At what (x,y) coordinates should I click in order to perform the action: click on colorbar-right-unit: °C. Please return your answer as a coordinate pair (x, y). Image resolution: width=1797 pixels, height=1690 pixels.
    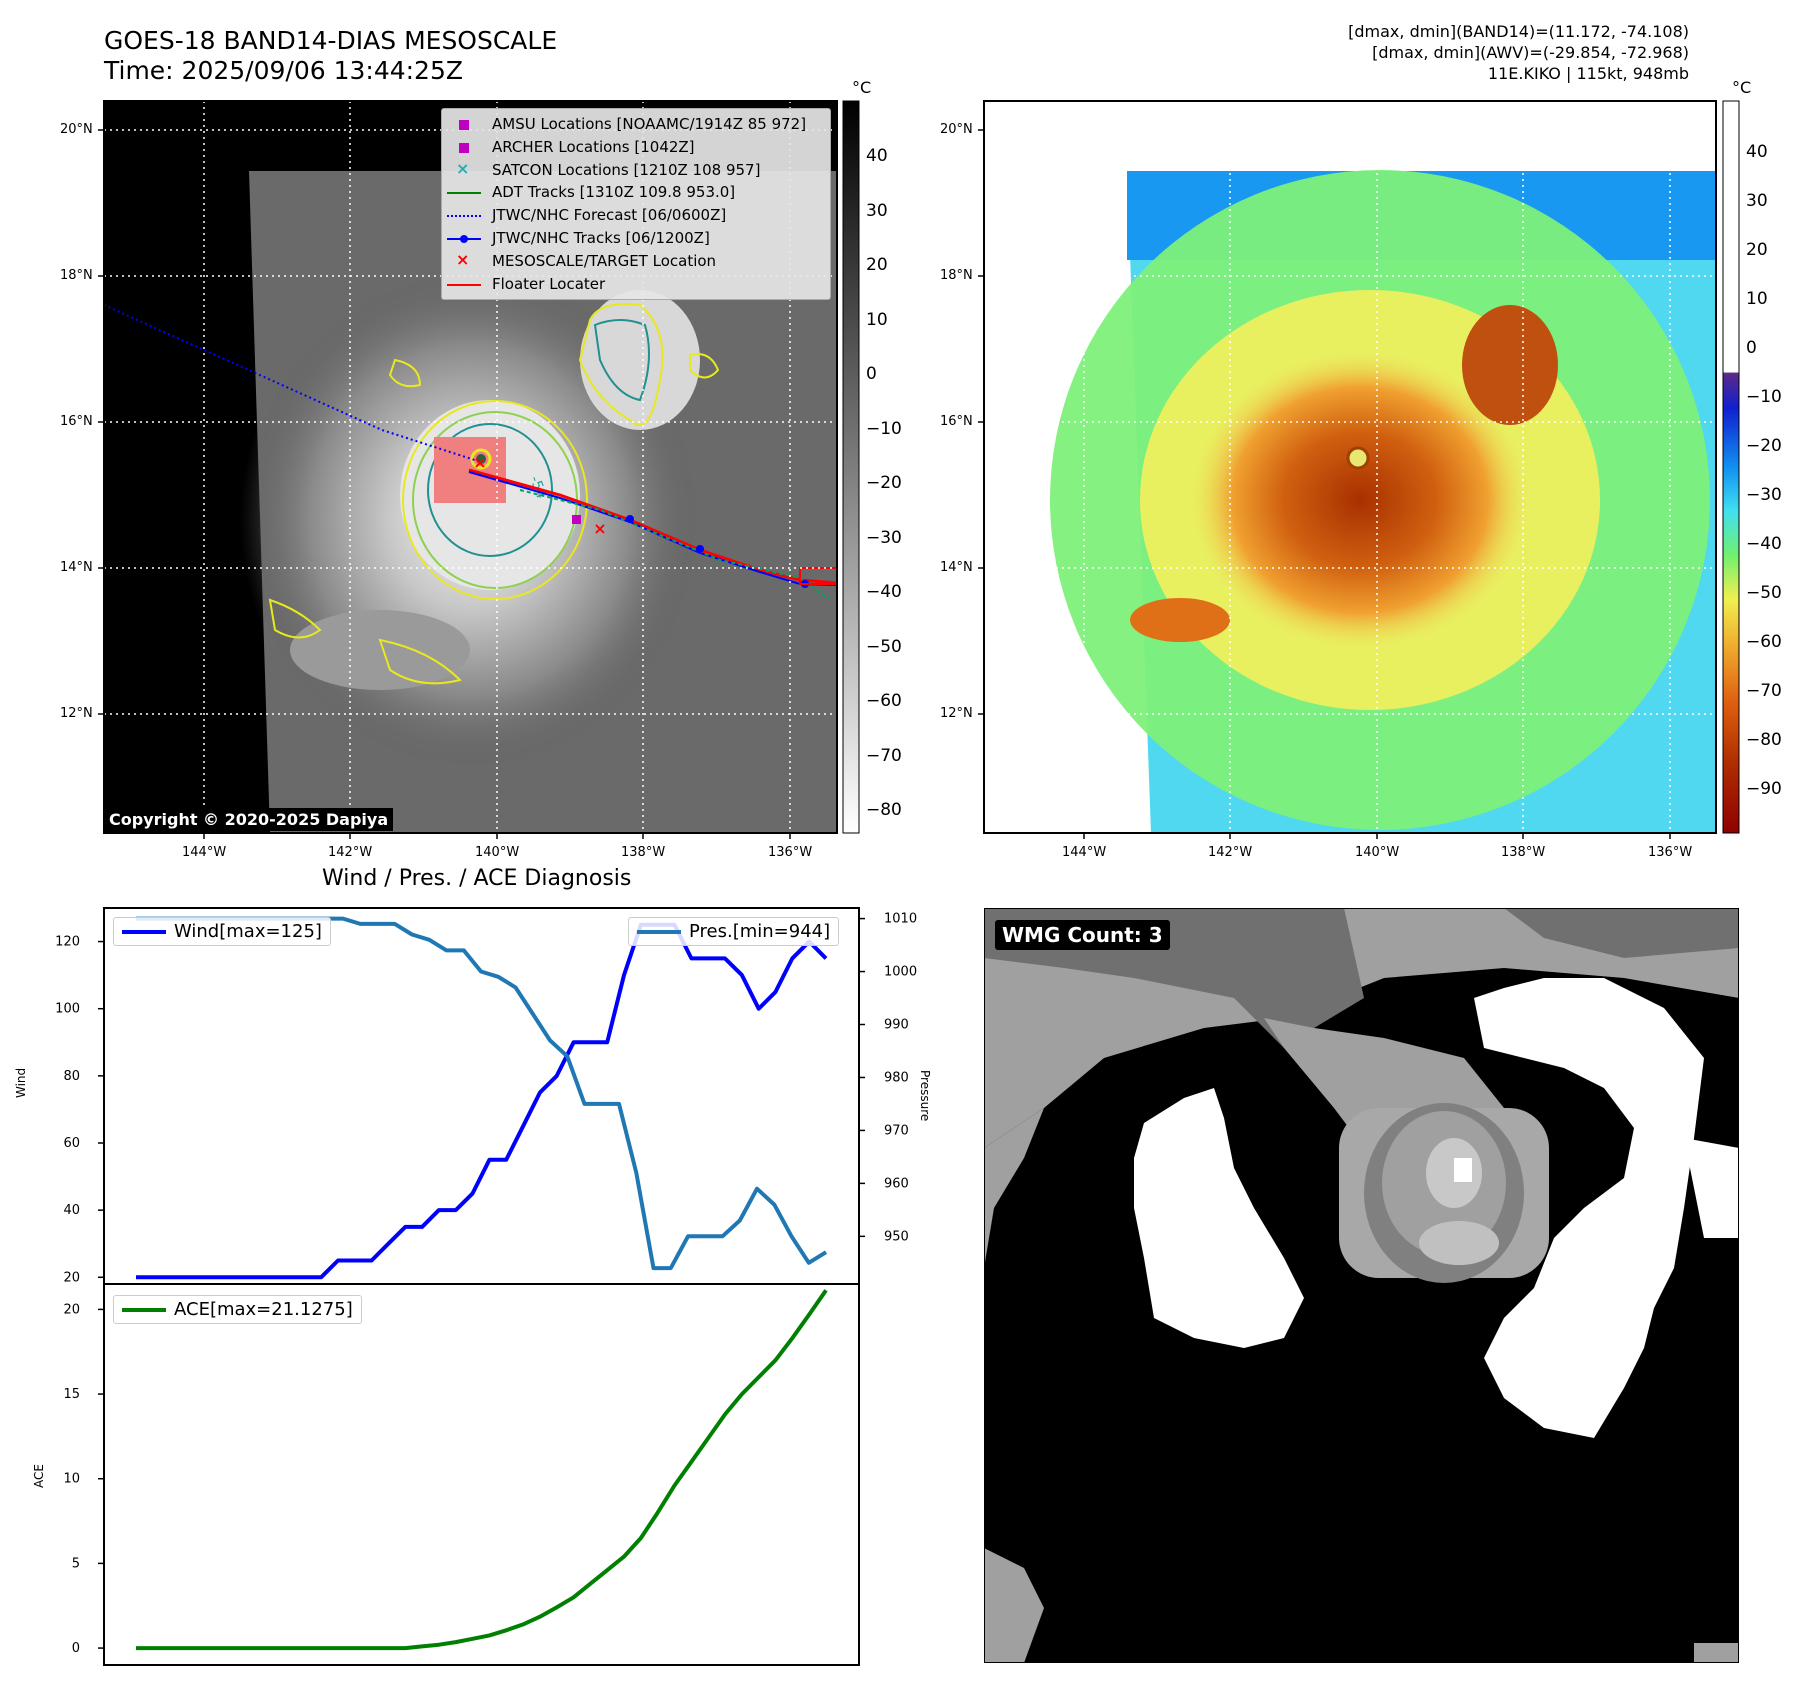
    Looking at the image, I should click on (1742, 87).